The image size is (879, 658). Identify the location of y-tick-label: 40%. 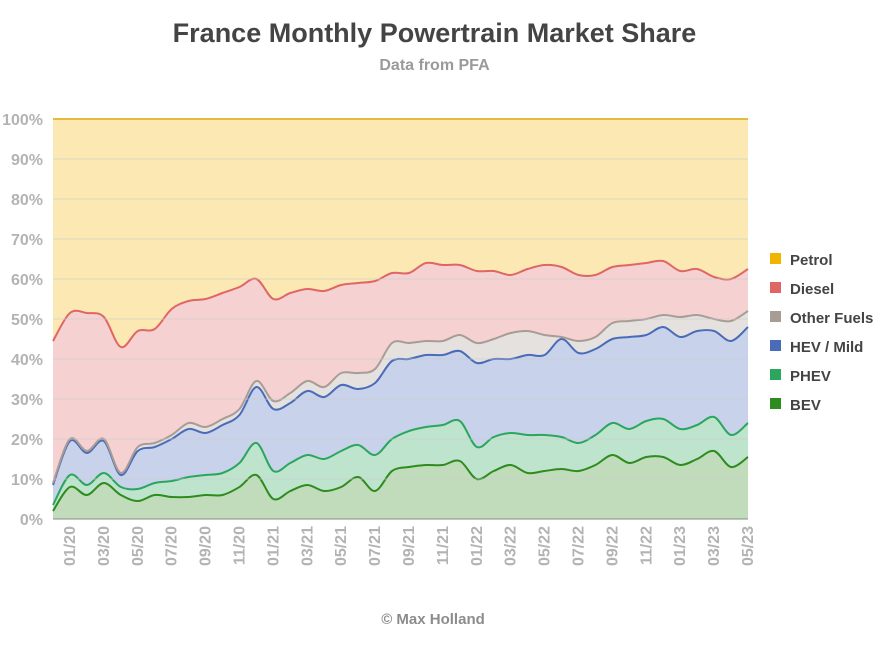
(27, 360).